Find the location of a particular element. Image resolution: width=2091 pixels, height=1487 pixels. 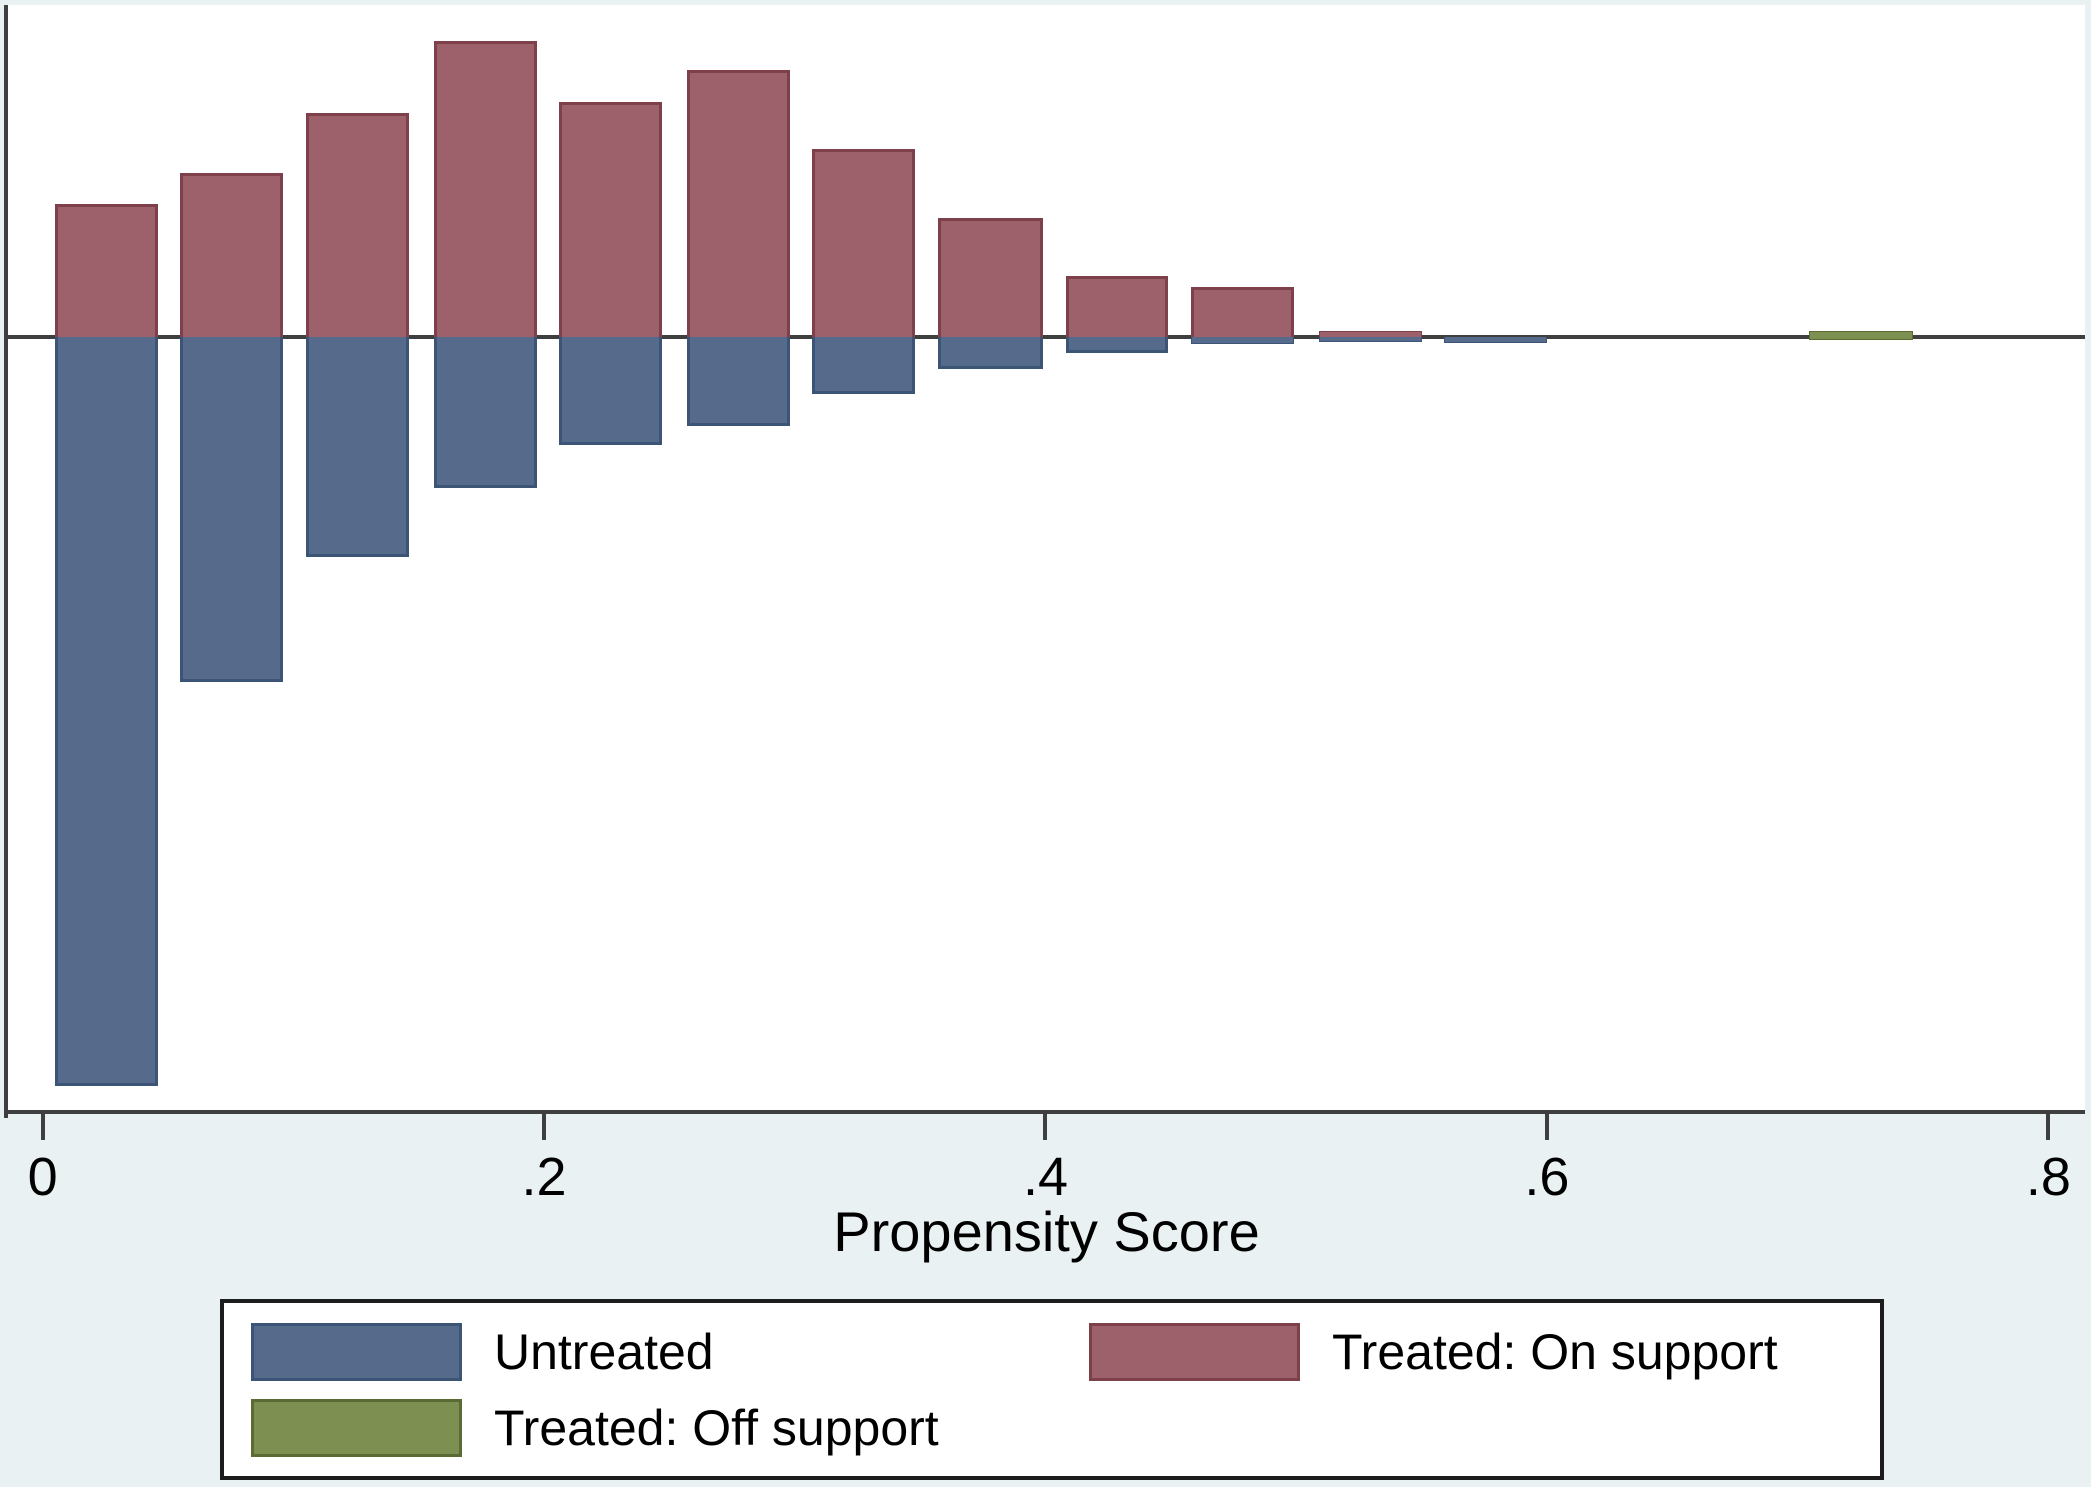

x-tick-label: .4 is located at coordinates (1045, 1177).